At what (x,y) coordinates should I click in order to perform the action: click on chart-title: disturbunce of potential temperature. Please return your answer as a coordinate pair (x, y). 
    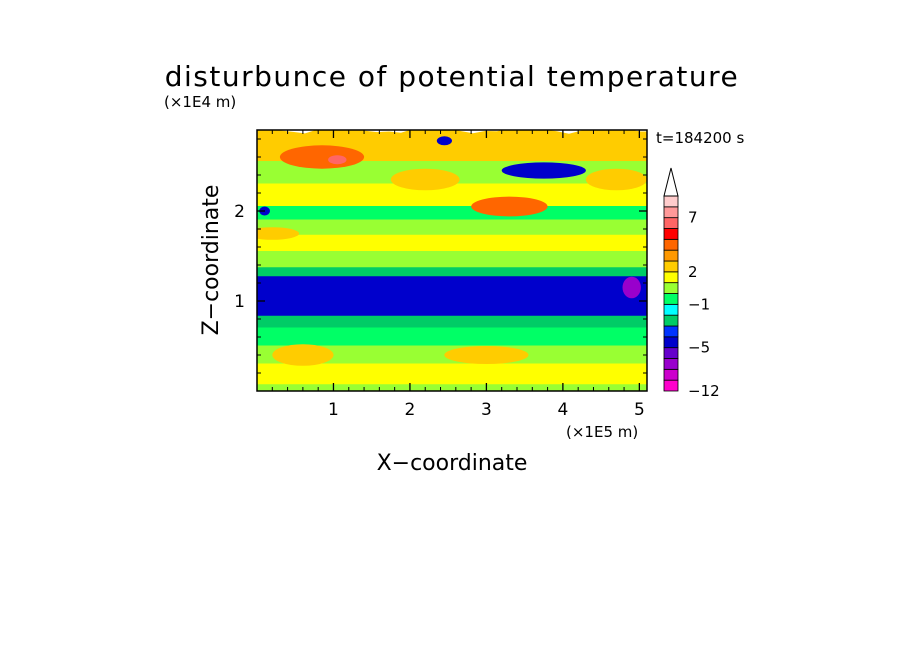
    Looking at the image, I should click on (452, 76).